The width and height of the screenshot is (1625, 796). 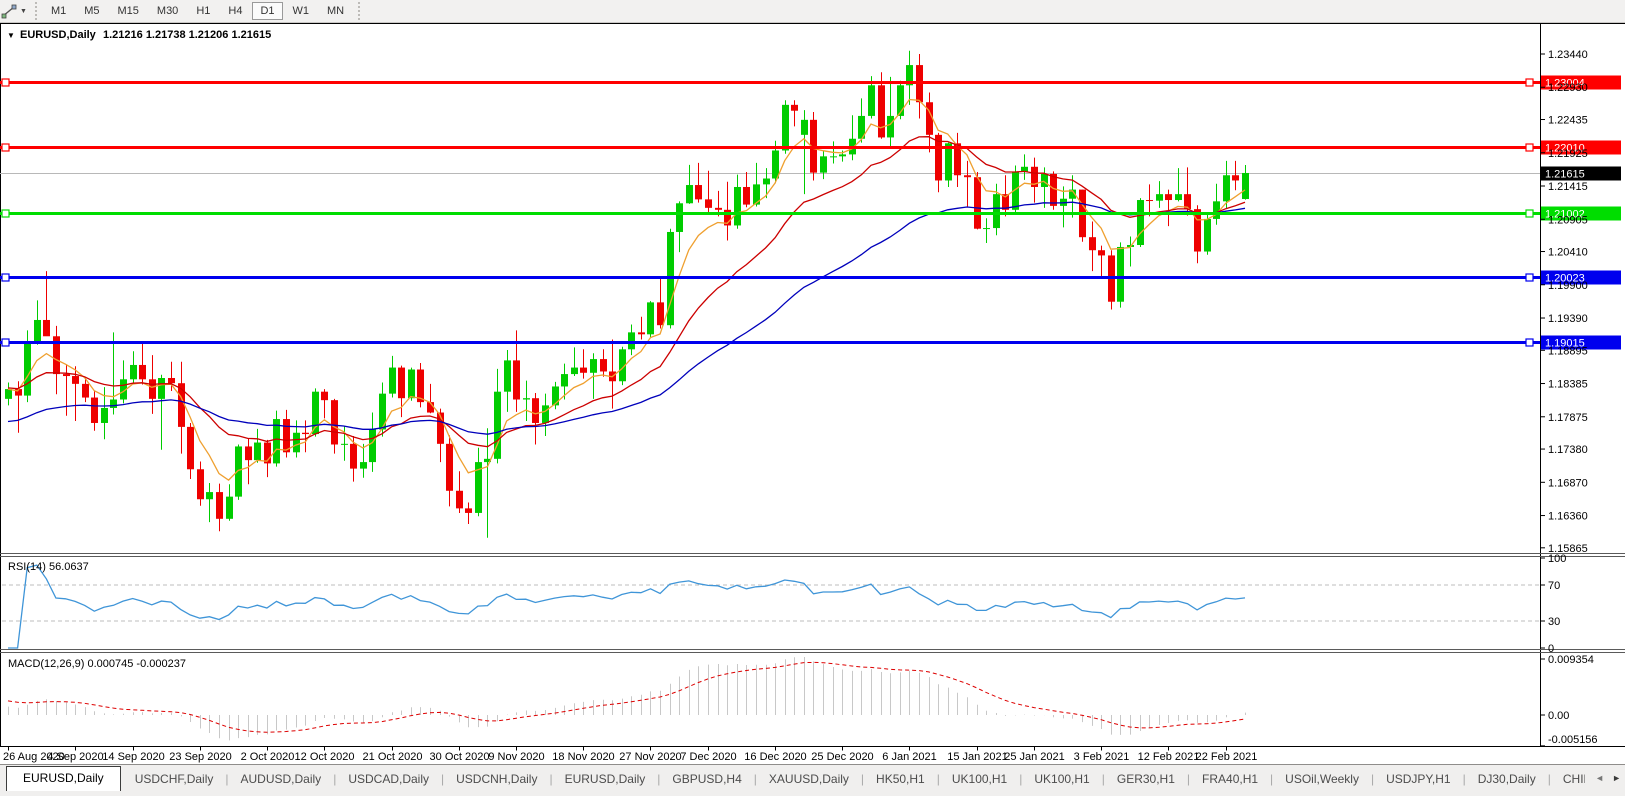 I want to click on chart-tab: GBPUSD,H4, so click(x=707, y=779).